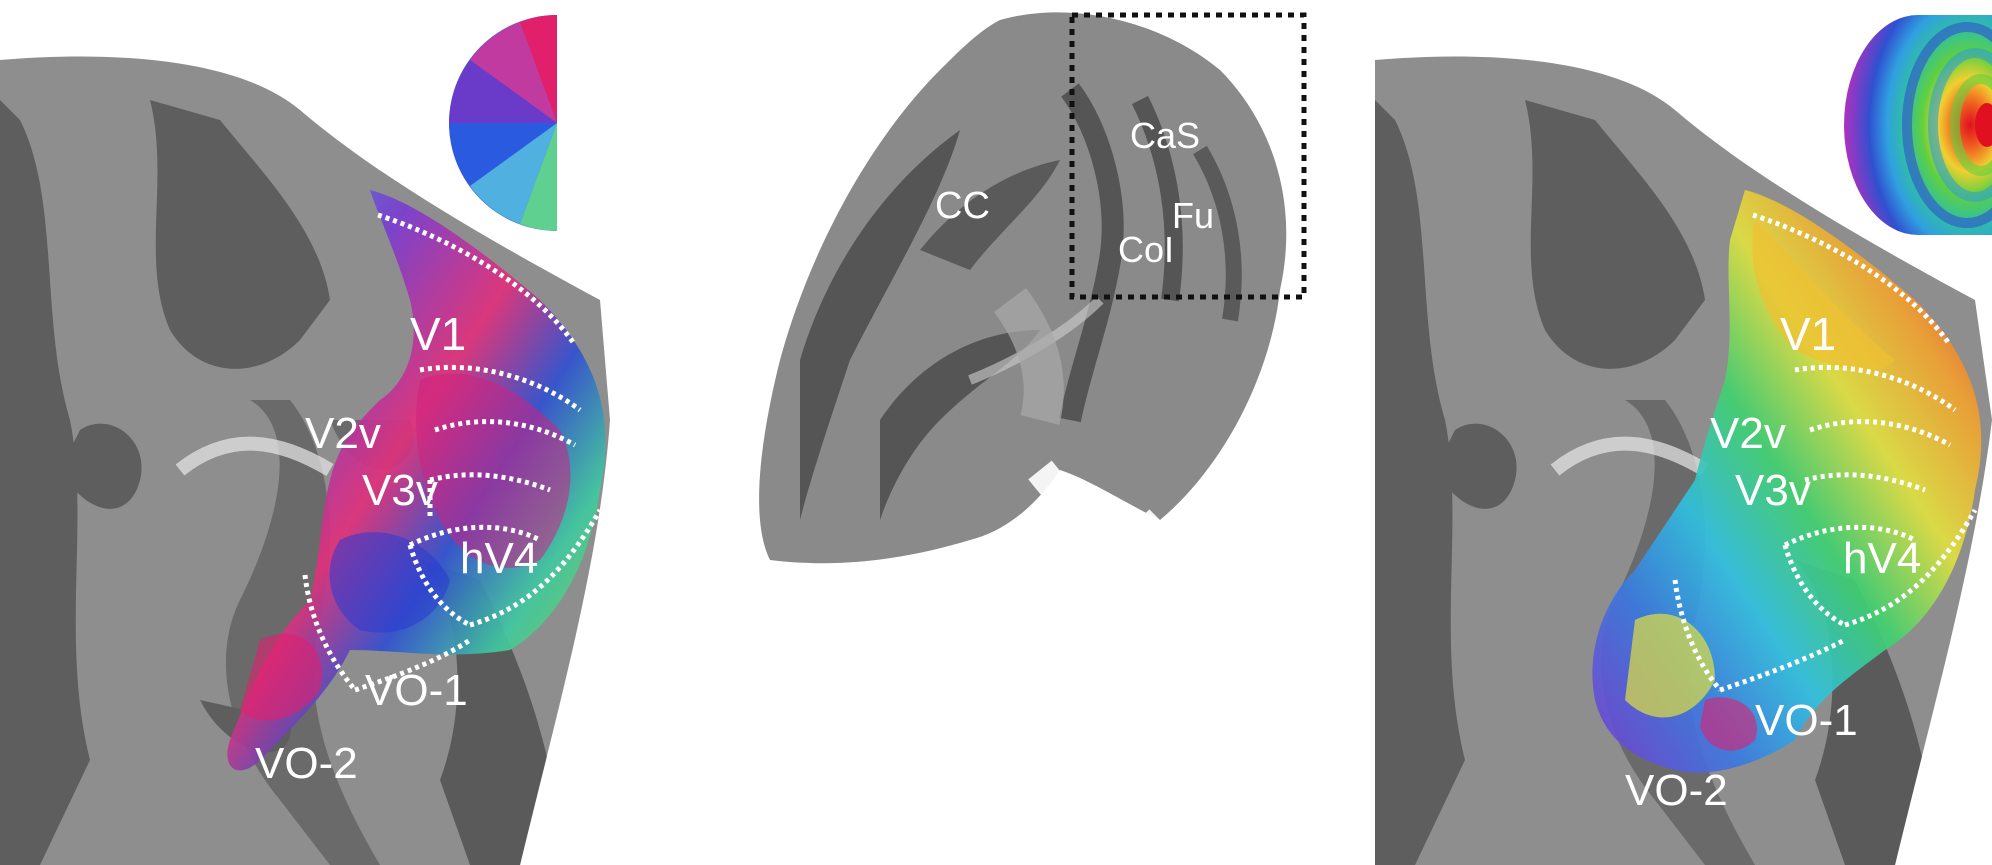  I want to click on right-label-v2v: V2v, so click(1748, 433).